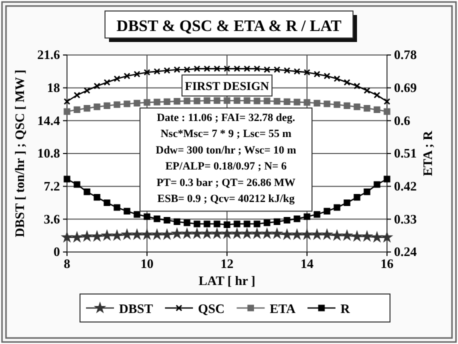  Describe the element at coordinates (427, 153) in the screenshot. I see `y2-axis-title: ETA ; R` at that location.